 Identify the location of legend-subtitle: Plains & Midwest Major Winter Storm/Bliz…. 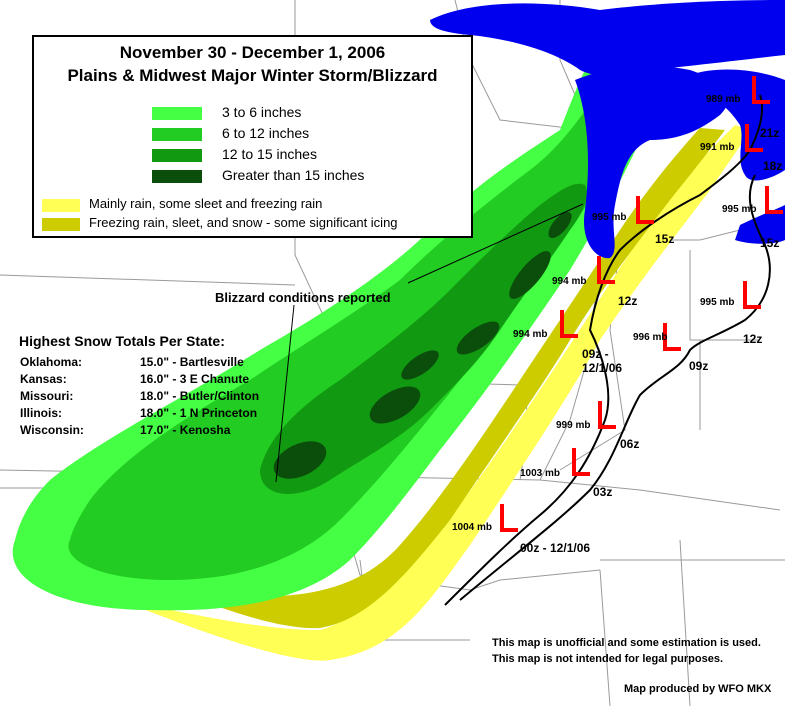
(252, 75).